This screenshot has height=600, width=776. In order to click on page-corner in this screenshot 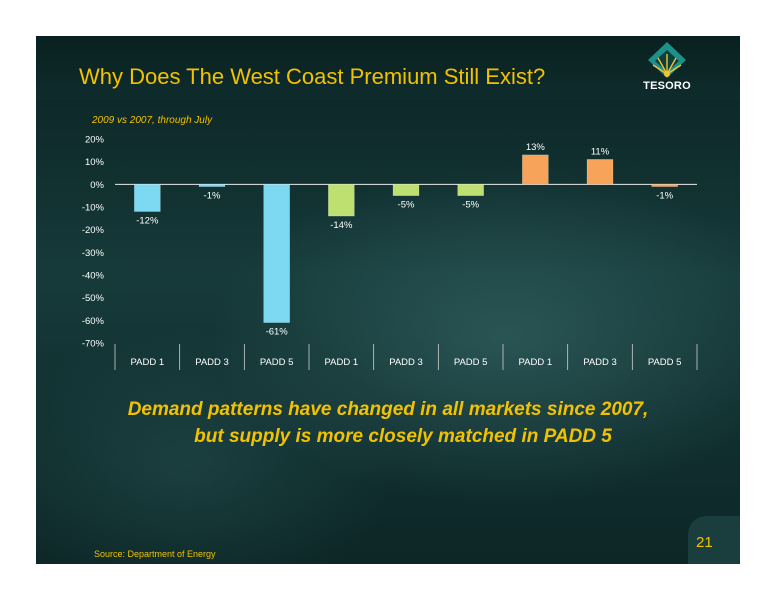, I will do `click(714, 540)`.